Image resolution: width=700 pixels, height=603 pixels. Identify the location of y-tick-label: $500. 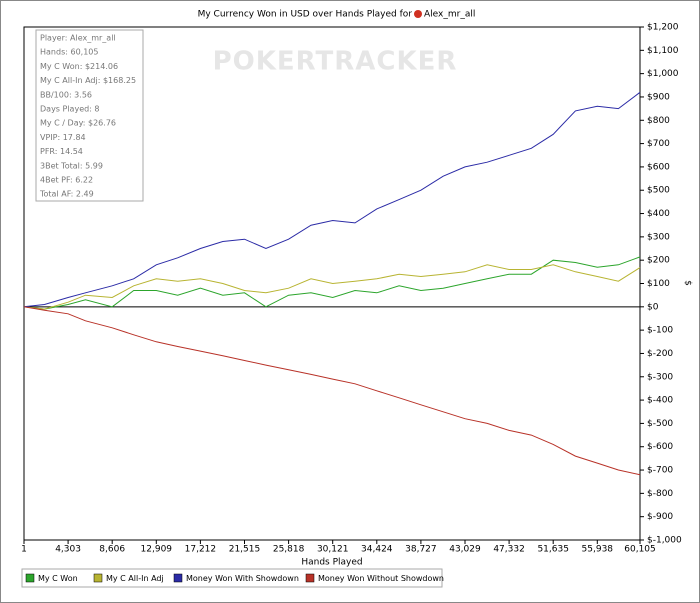
(658, 191).